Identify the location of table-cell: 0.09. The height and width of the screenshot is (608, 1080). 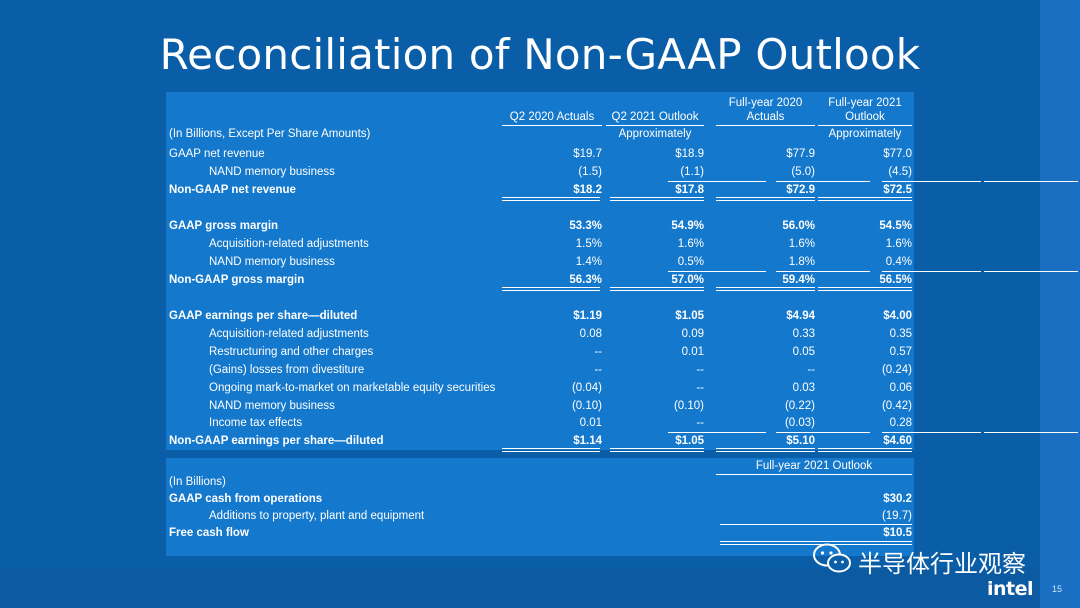
(692, 334).